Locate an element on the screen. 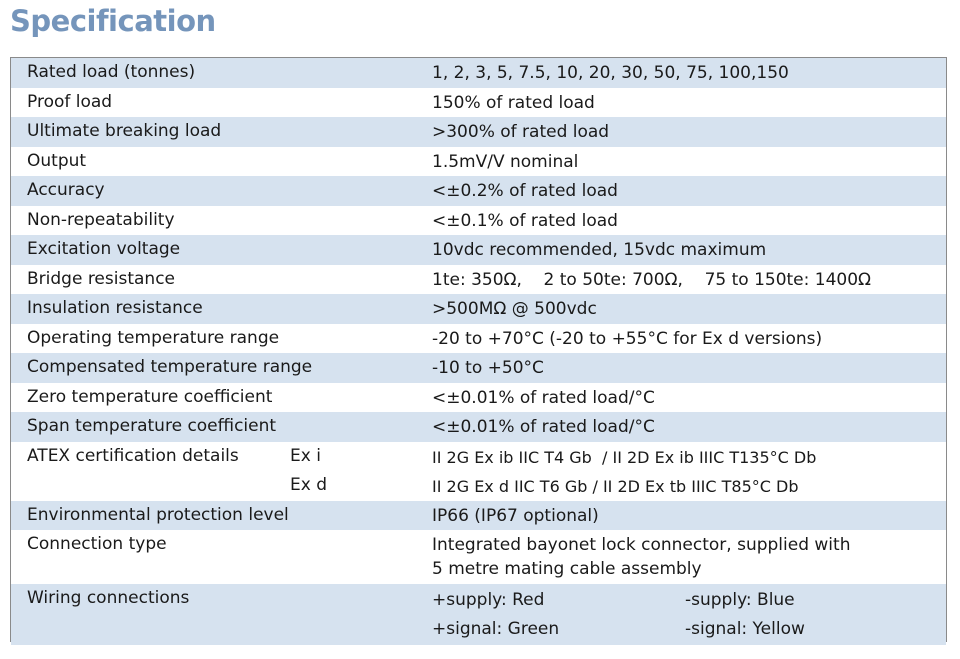 This screenshot has width=960, height=659. row-label: Wiring connections is located at coordinates (108, 598).